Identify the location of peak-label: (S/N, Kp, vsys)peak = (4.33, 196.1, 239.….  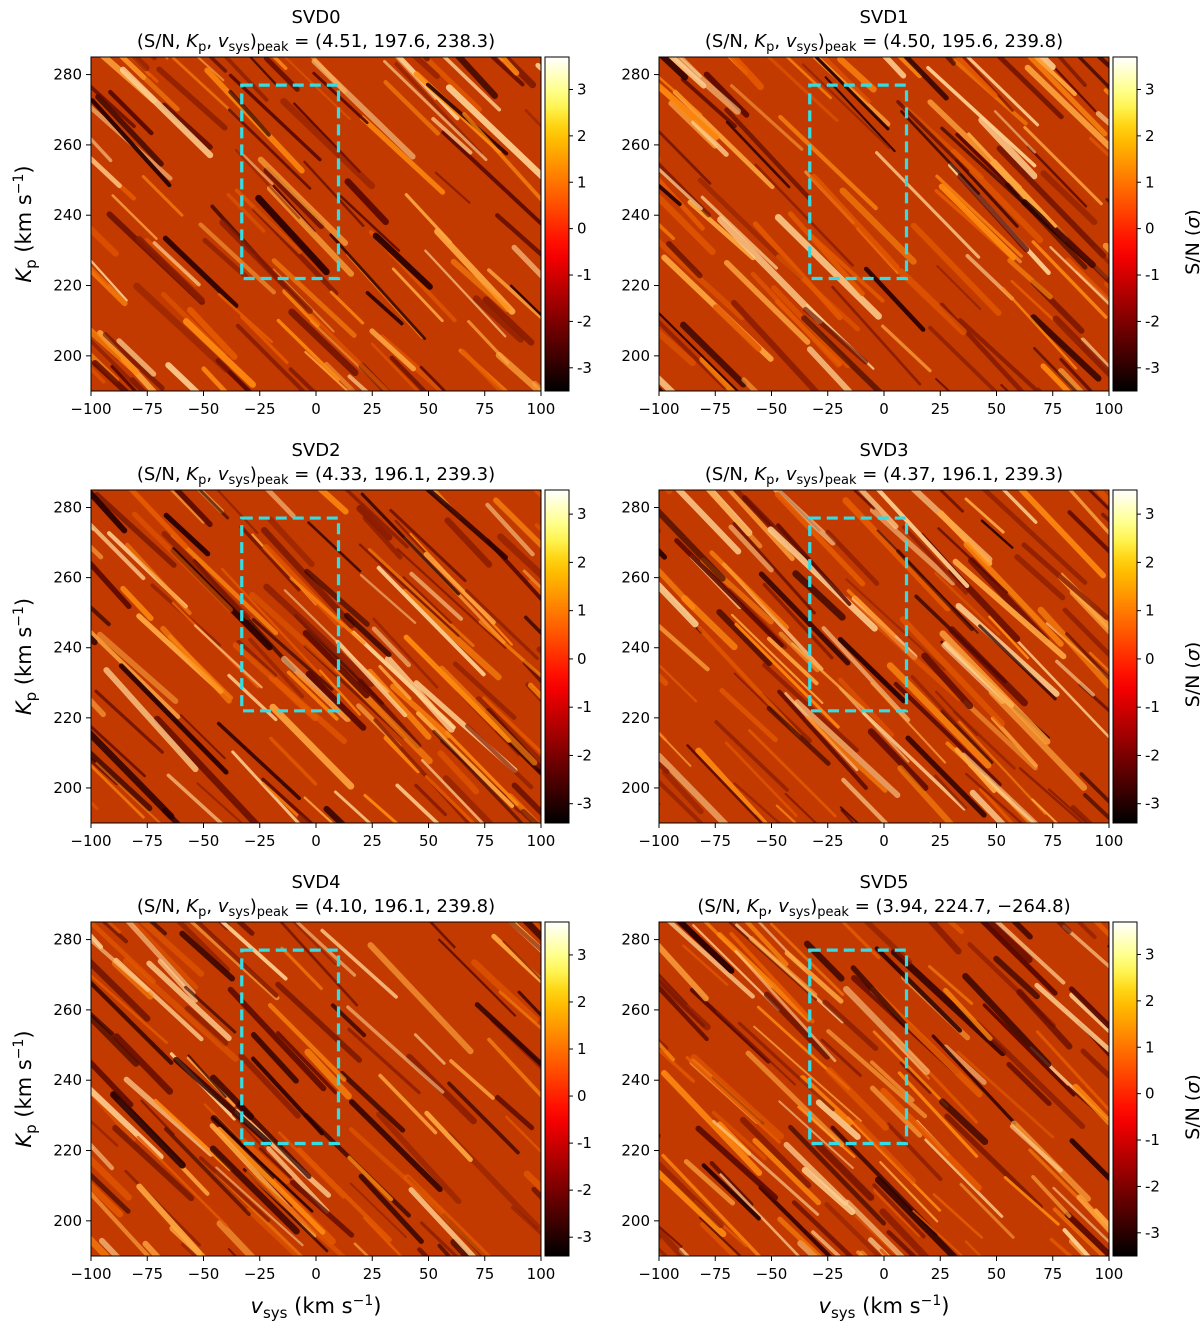
(316, 476).